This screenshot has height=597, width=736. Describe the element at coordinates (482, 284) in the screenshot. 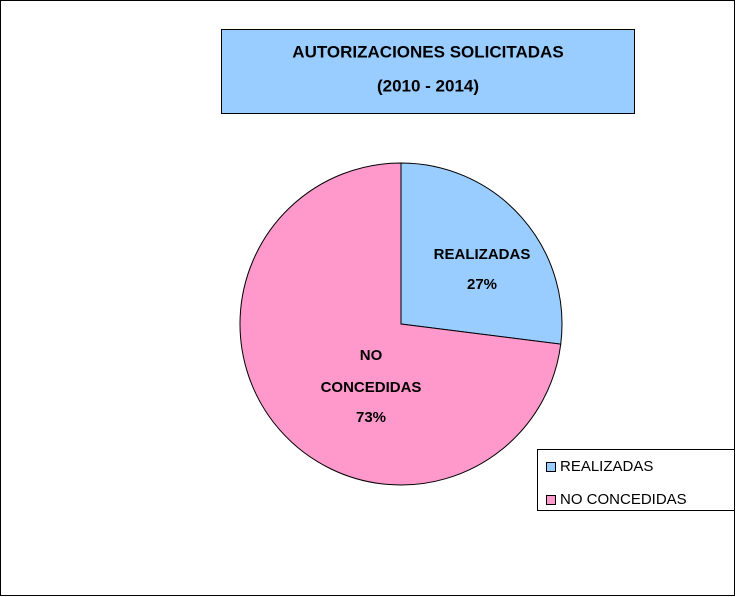

I see `data-label-value: 27%` at that location.